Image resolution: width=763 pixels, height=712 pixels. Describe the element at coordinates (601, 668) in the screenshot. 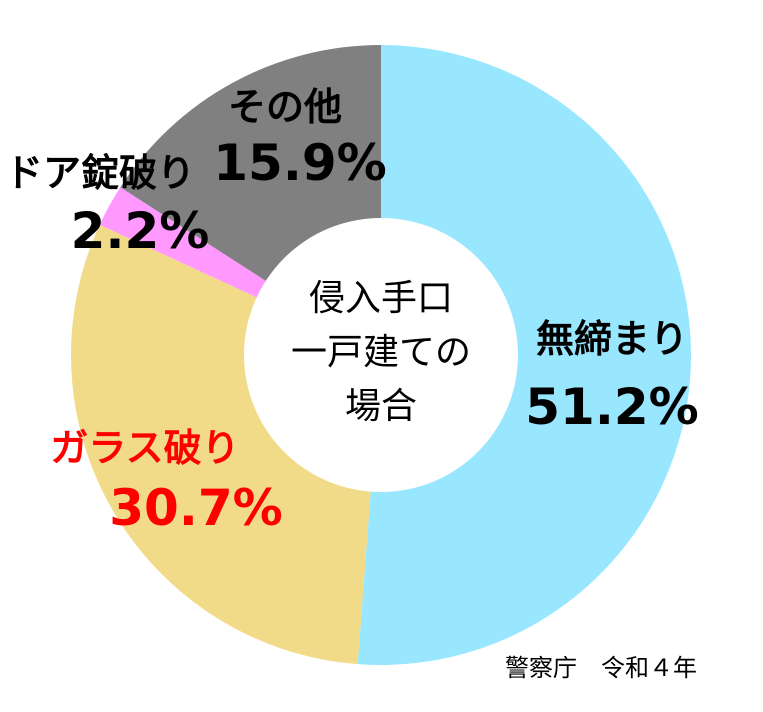

I see `source-text: 警察庁 令和４年` at that location.